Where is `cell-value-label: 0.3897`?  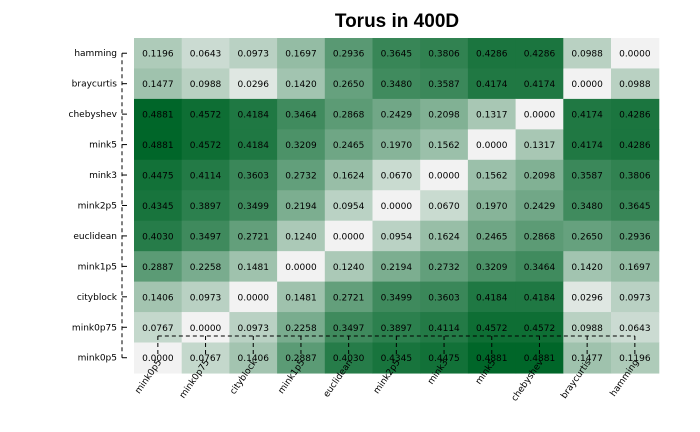 cell-value-label: 0.3897 is located at coordinates (397, 329).